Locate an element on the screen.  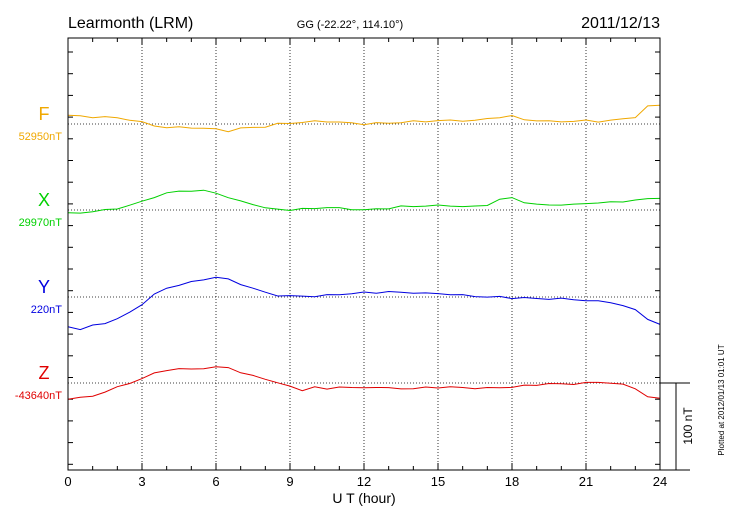
scale-bar: 100 nT is located at coordinates (677, 426).